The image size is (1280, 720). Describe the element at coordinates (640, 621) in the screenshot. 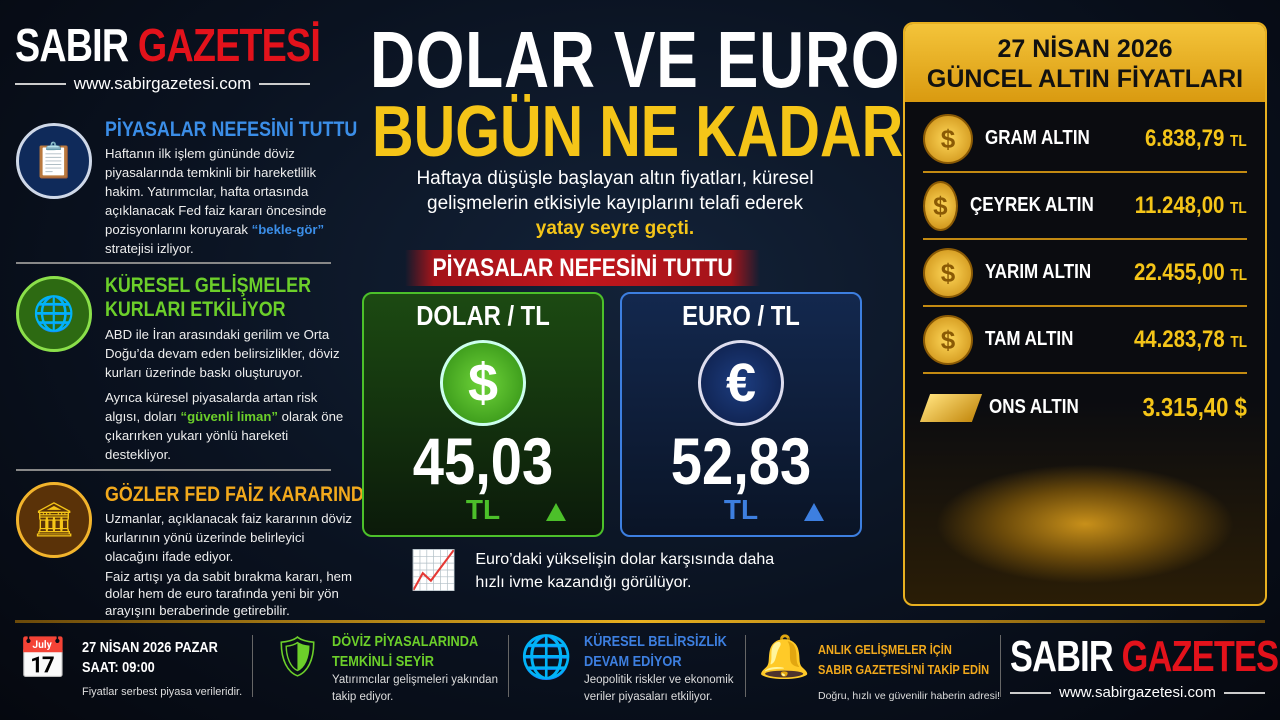

I see `footer-divider` at that location.